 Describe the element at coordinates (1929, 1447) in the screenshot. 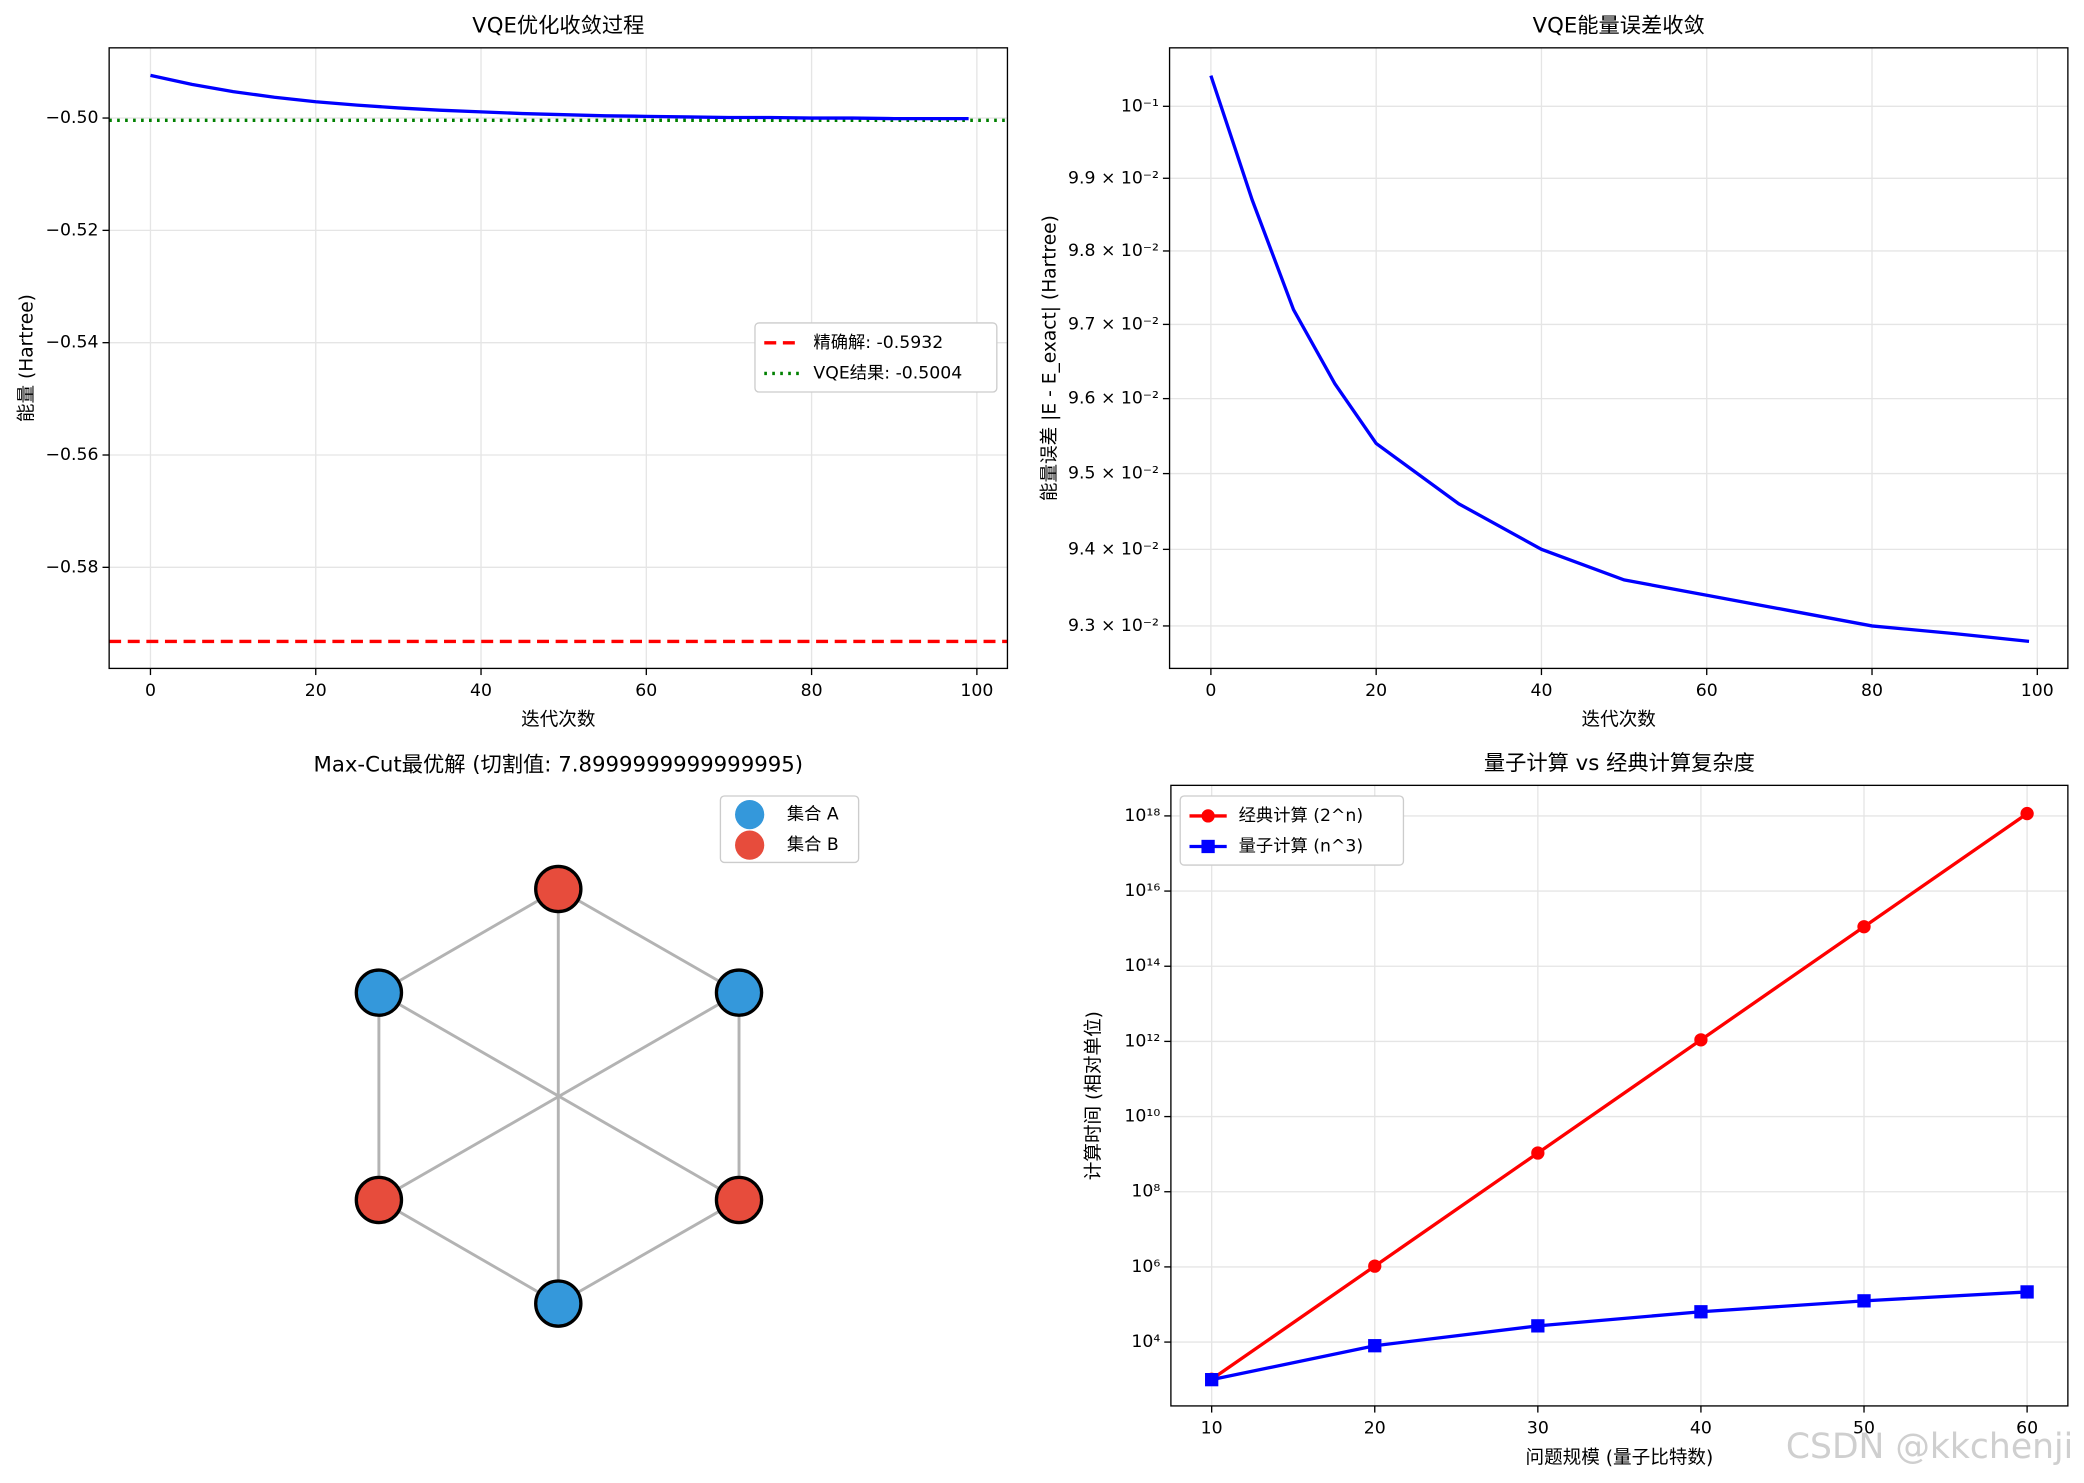

I see `watermark: CSDN @kkchenji` at that location.